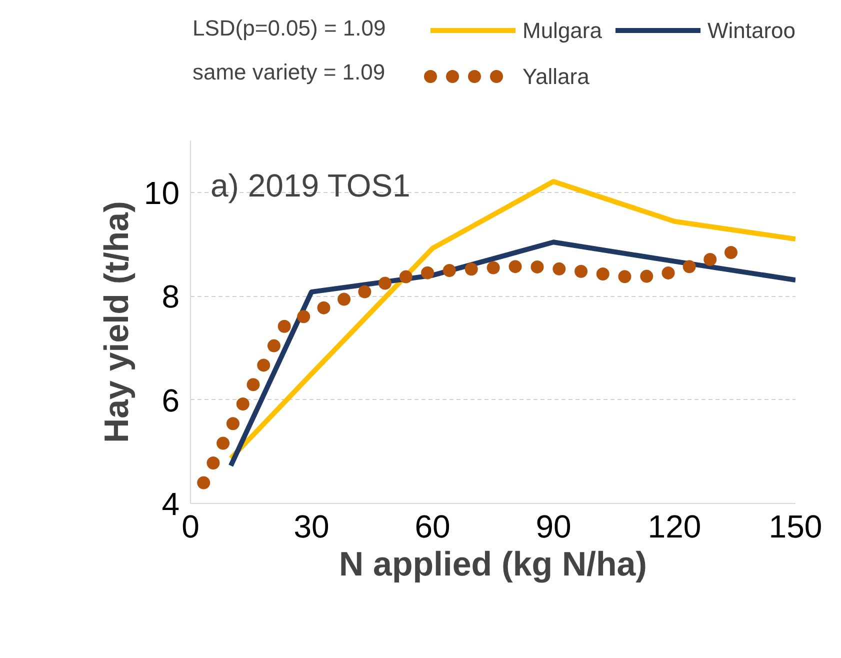  Describe the element at coordinates (171, 504) in the screenshot. I see `y-tick-label: 4` at that location.